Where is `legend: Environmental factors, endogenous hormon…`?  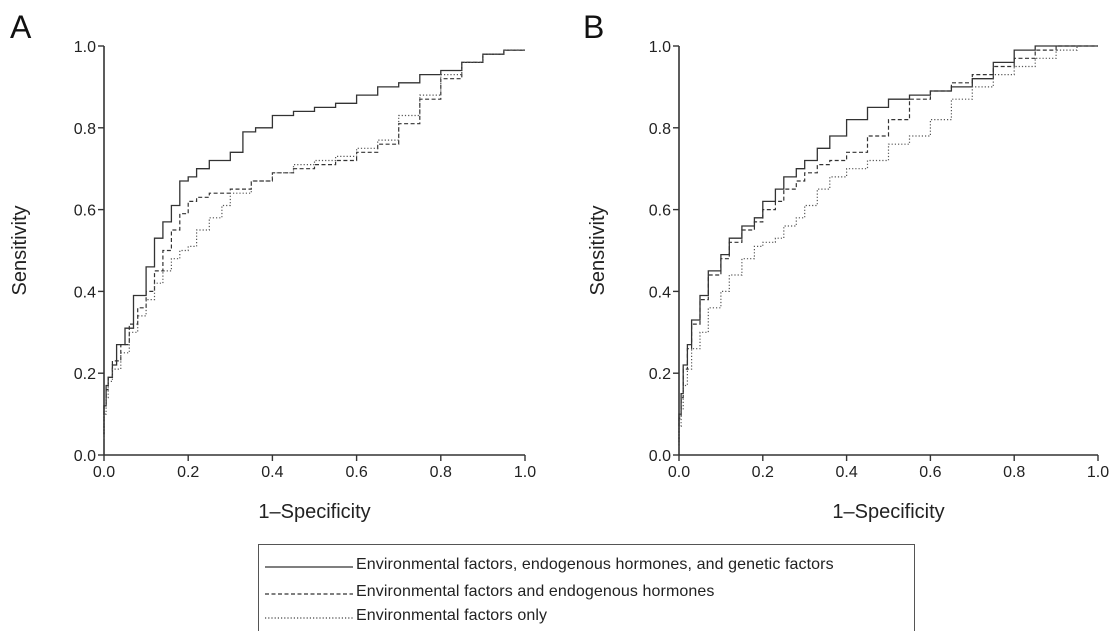
legend: Environmental factors, endogenous hormon… is located at coordinates (586, 587).